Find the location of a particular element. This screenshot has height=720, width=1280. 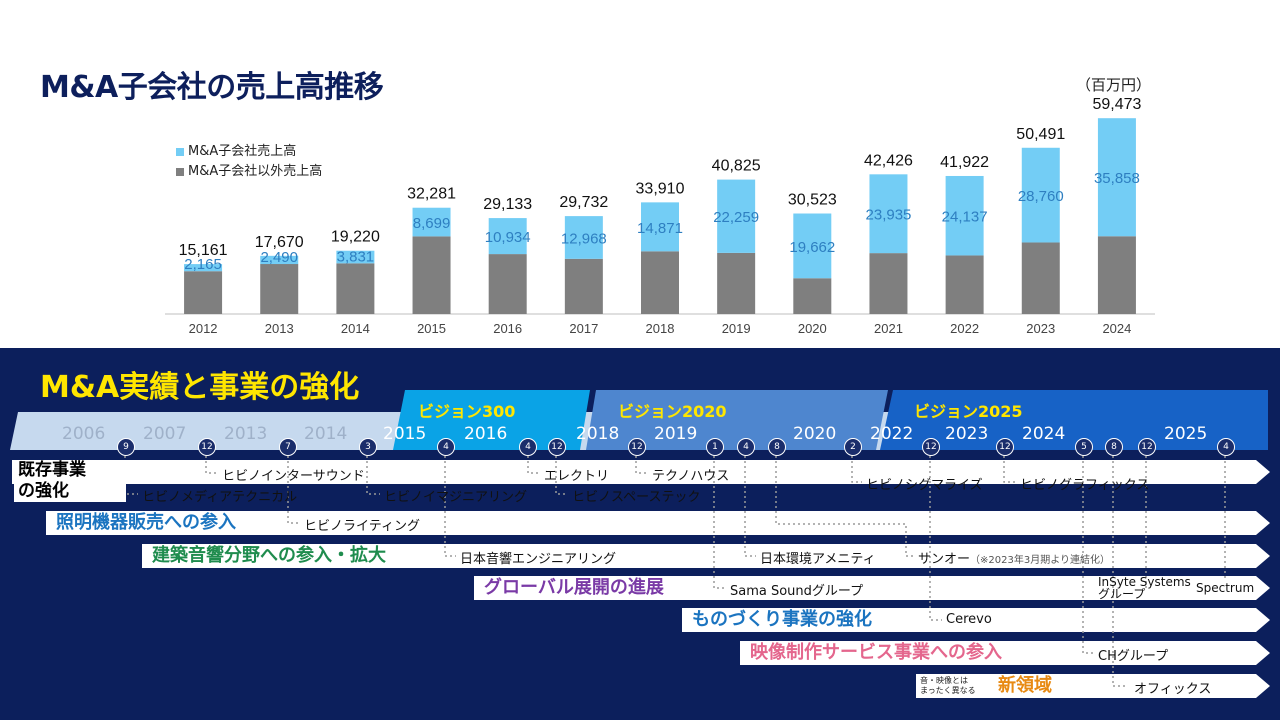

total-label: 42,426 is located at coordinates (888, 160).